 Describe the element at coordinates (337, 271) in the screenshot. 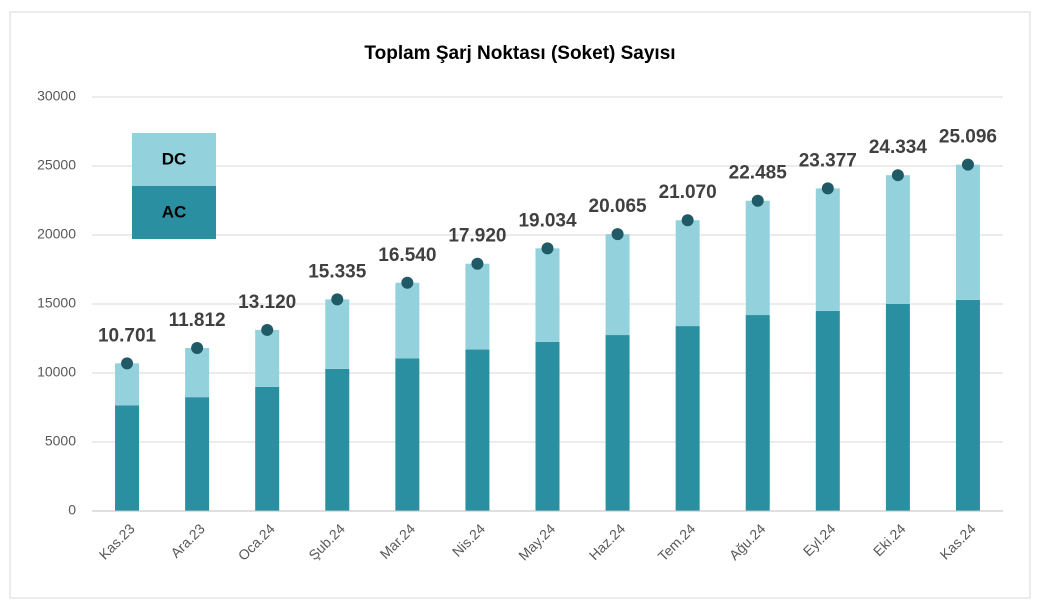

I see `total-label: 15.335` at that location.